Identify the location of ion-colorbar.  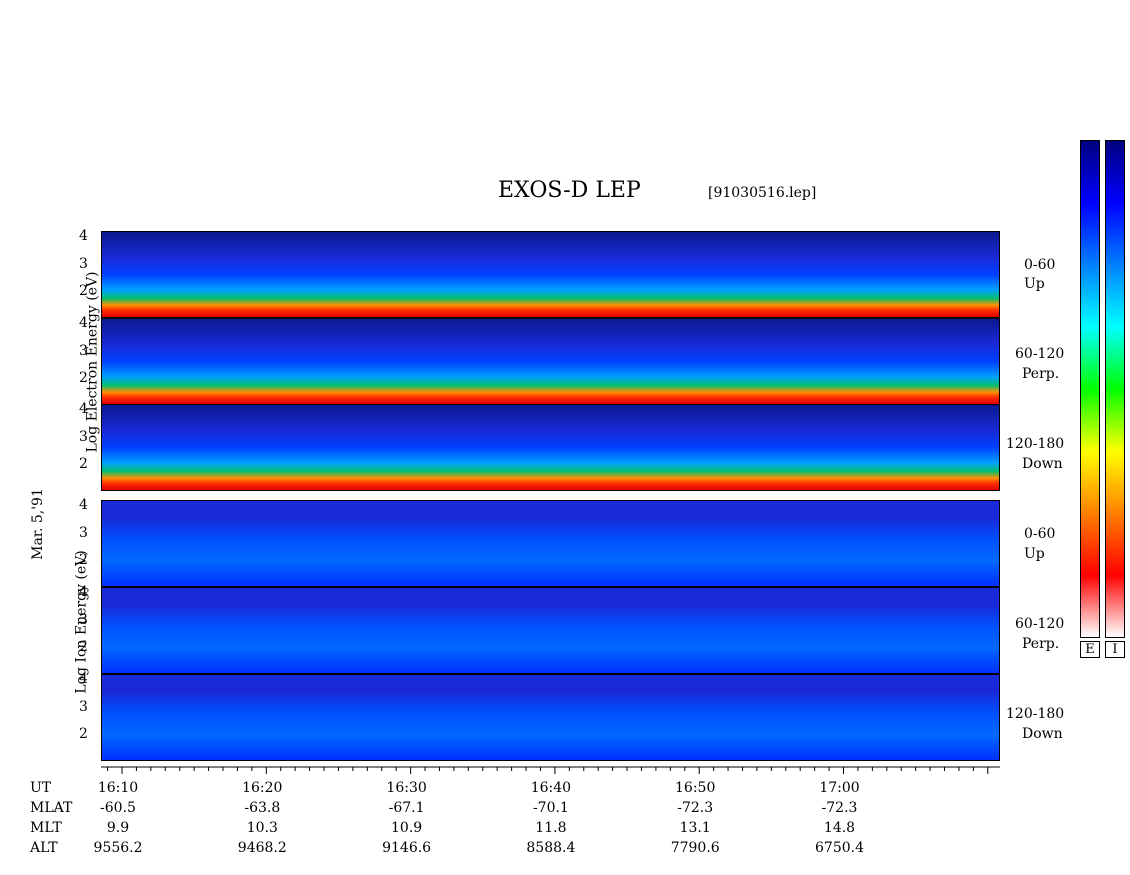
(1115, 389).